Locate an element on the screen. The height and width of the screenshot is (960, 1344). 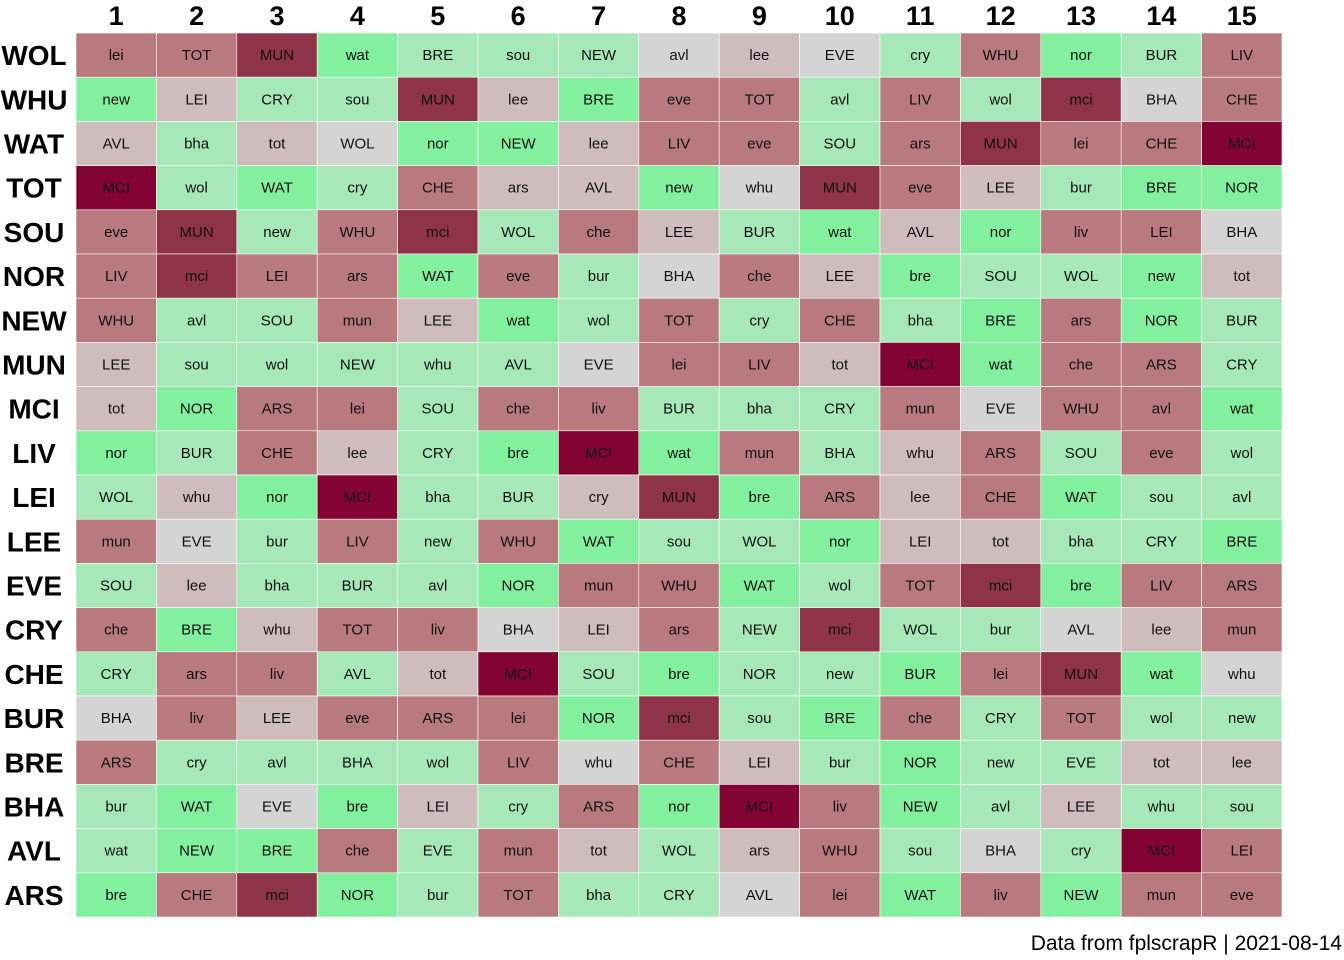
fixture-cell-label: whu is located at coordinates (196, 497).